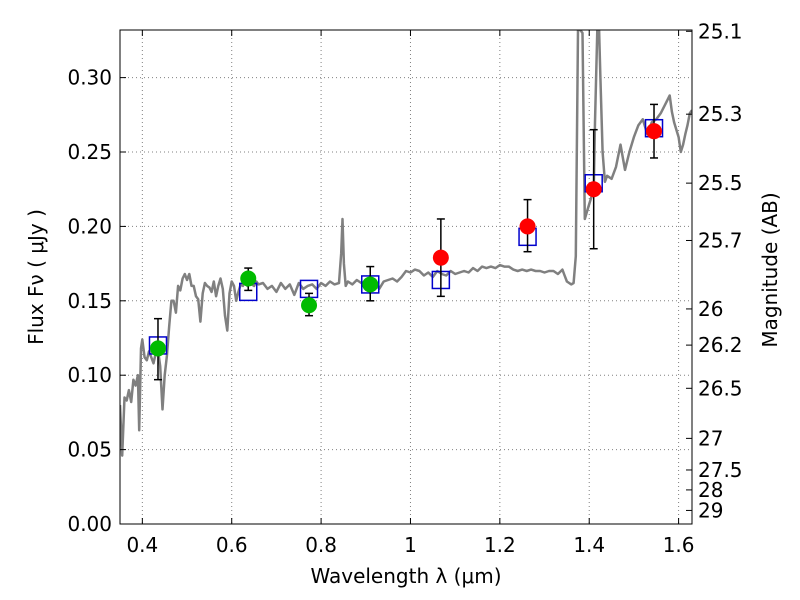  Describe the element at coordinates (710, 490) in the screenshot. I see `mag-tick-label: 28` at that location.